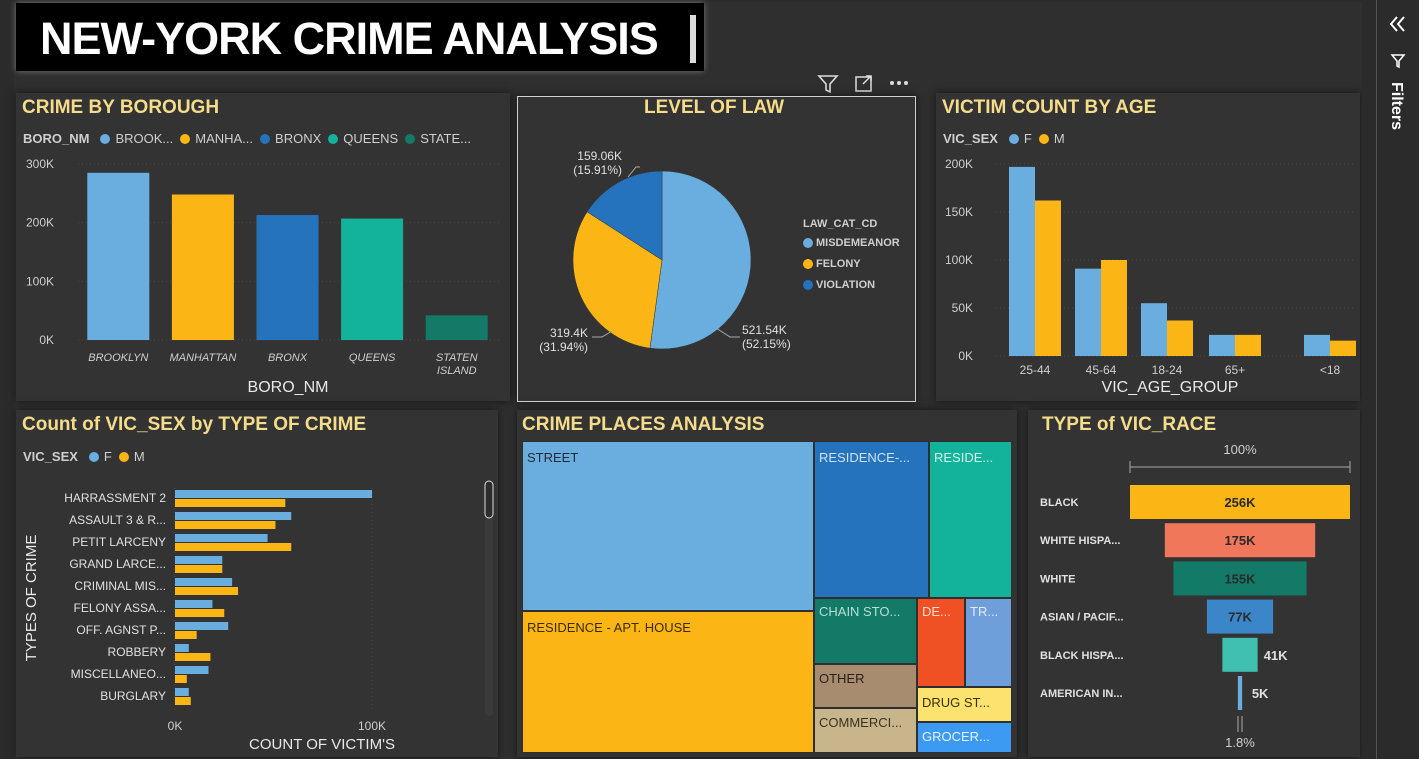 This screenshot has height=759, width=1419. Describe the element at coordinates (851, 264) in the screenshot. I see `law-legend-item: FELONY` at that location.